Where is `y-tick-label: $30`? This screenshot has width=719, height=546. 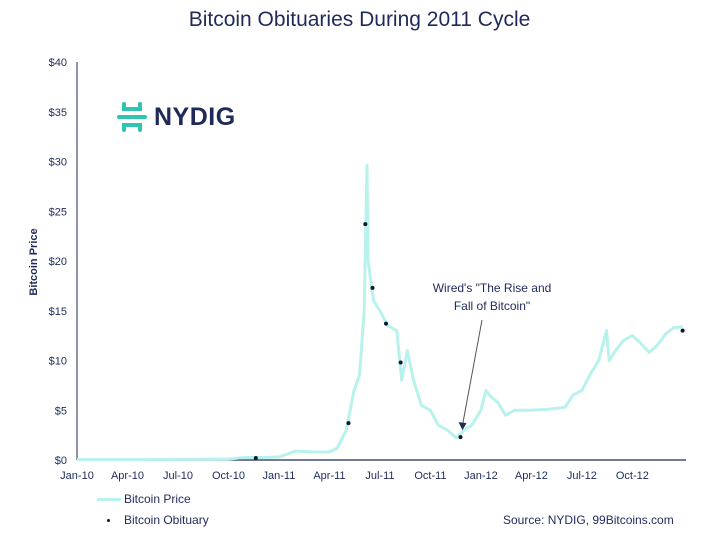
y-tick-label: $30 is located at coordinates (58, 163).